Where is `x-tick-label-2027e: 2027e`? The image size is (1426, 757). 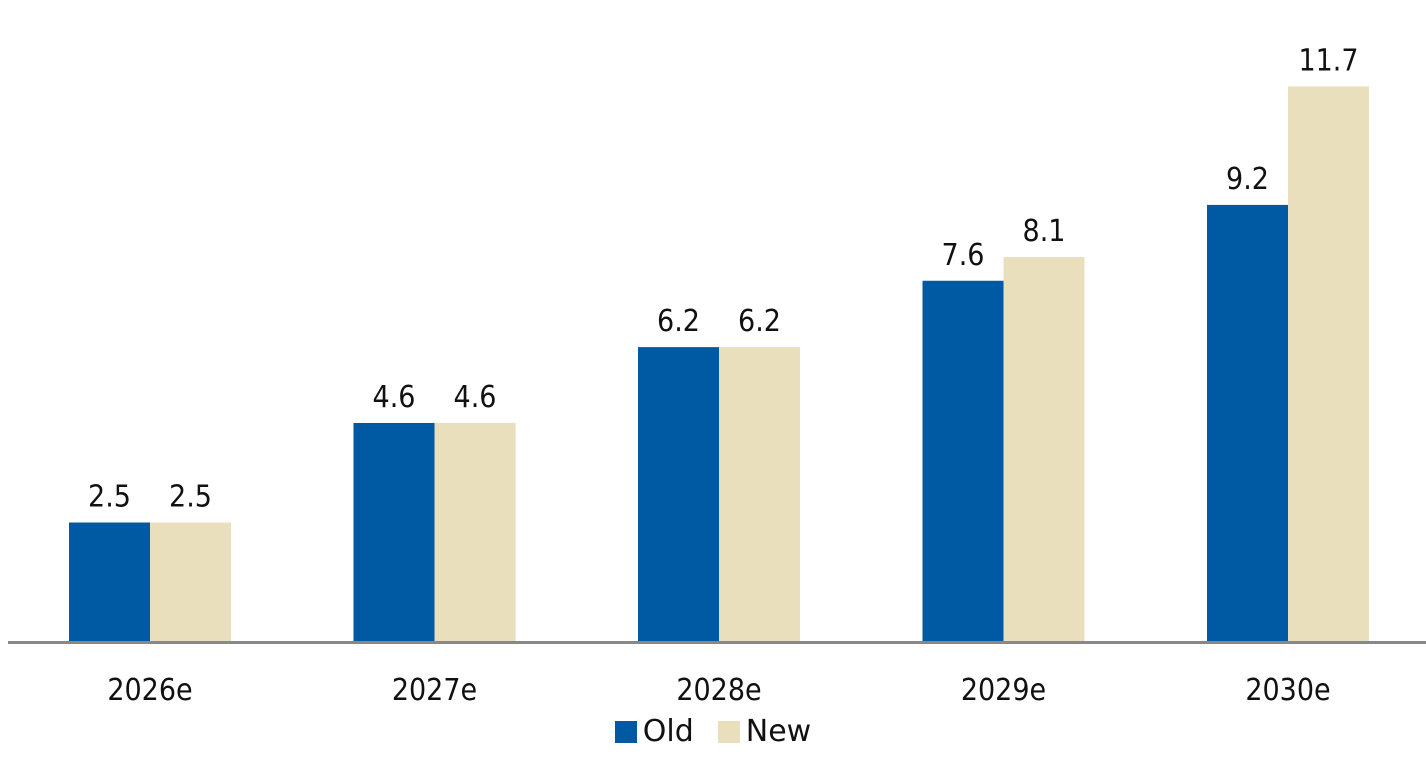
x-tick-label-2027e: 2027e is located at coordinates (434, 690).